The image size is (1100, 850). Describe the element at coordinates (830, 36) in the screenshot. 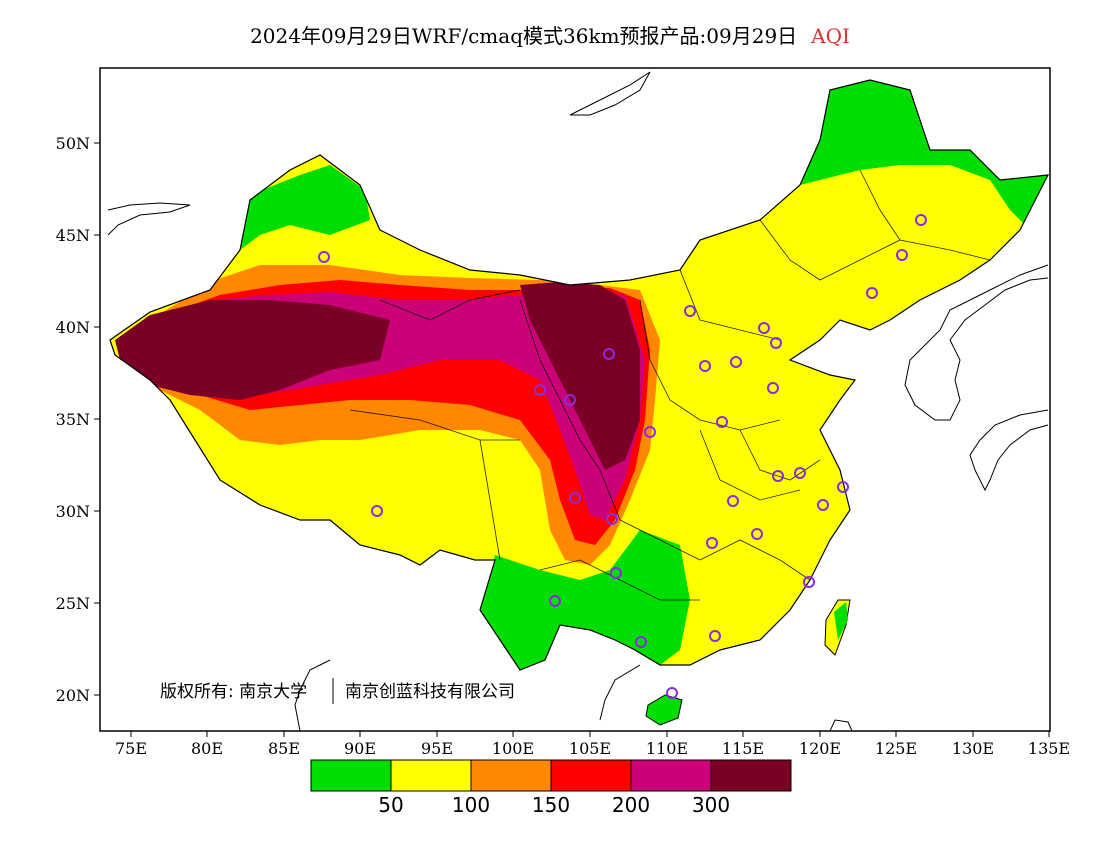

I see `title-variable: AQI` at that location.